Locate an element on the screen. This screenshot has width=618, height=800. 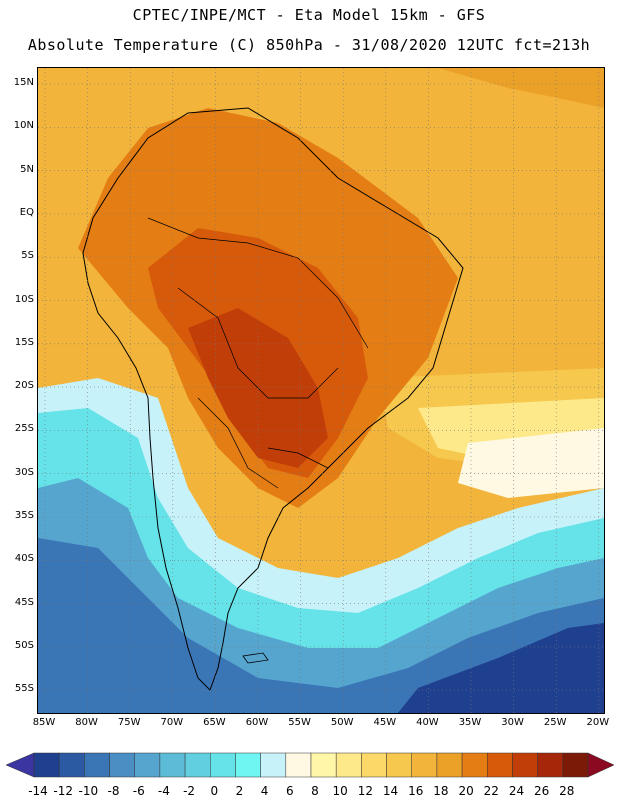
longitude-label: 25W is located at coordinates (555, 722).